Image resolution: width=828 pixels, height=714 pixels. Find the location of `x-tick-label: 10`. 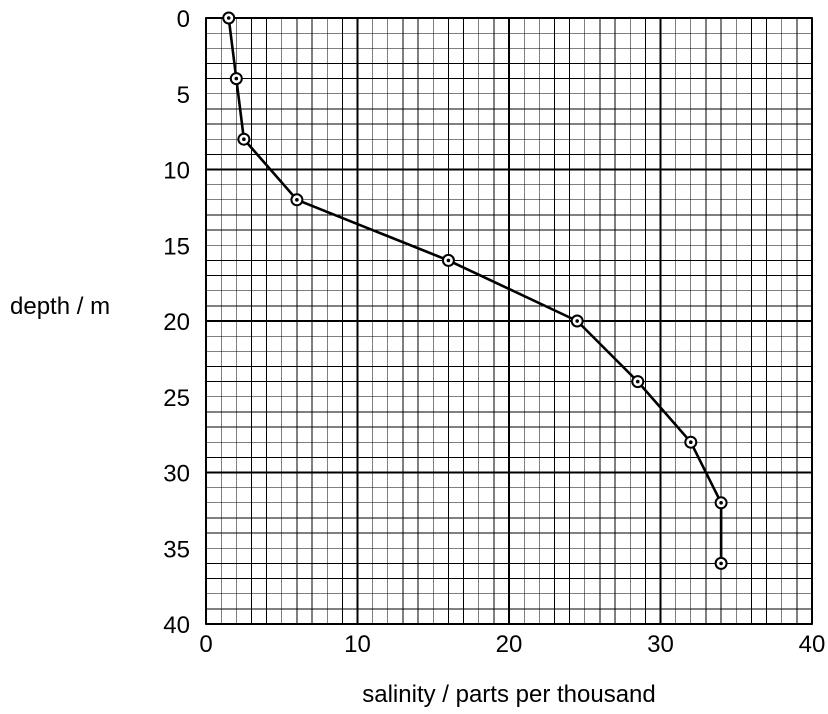

x-tick-label: 10 is located at coordinates (357, 644).